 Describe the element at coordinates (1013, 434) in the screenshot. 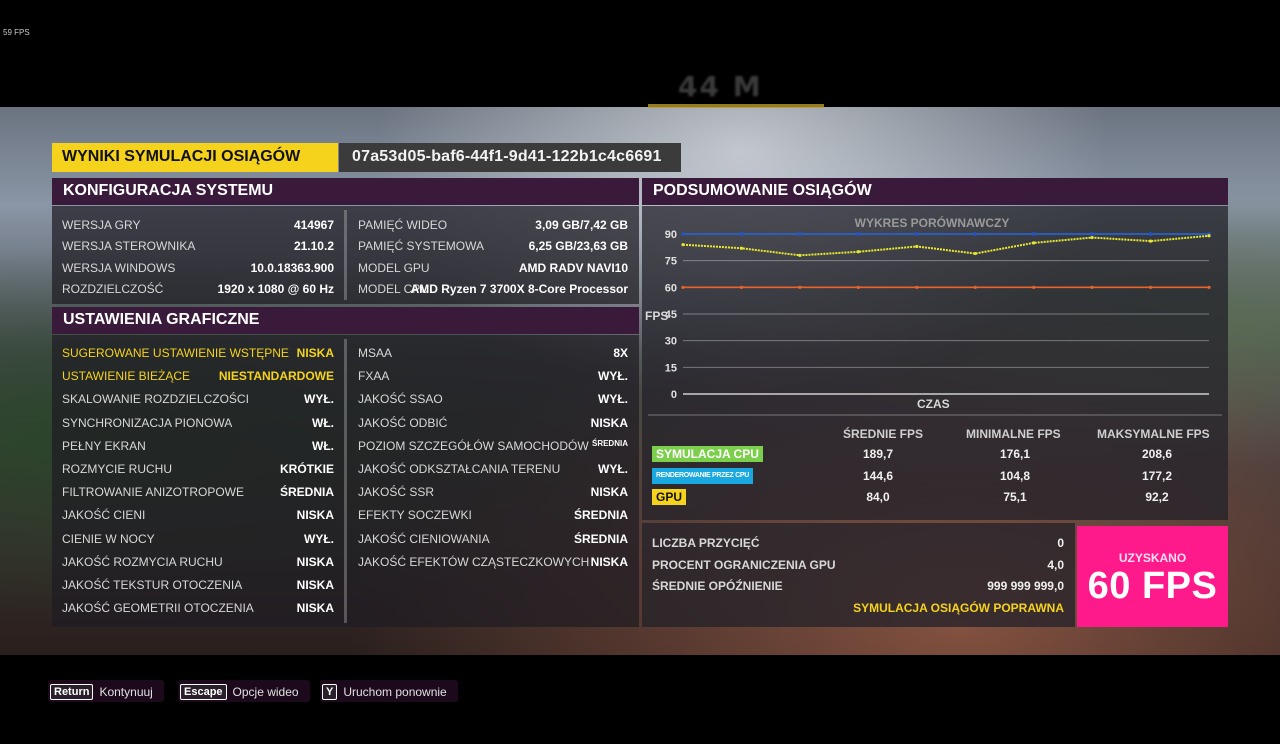

I see `stat-column-header: MINIMALNE FPS` at that location.